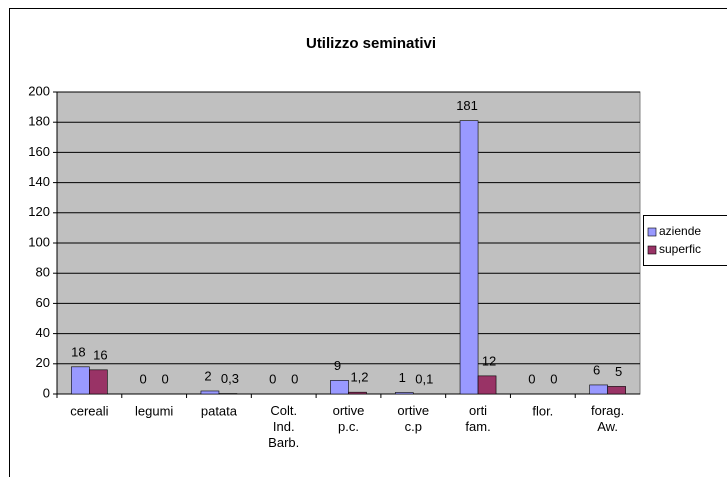 The height and width of the screenshot is (477, 727). I want to click on x-tick-label: ortive p.c., so click(349, 418).